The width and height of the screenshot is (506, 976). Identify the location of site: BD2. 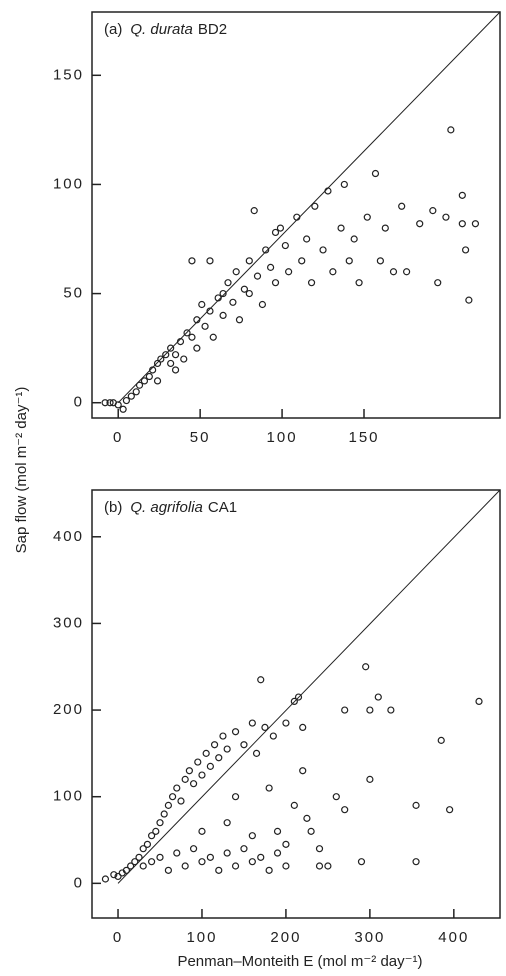
(212, 29).